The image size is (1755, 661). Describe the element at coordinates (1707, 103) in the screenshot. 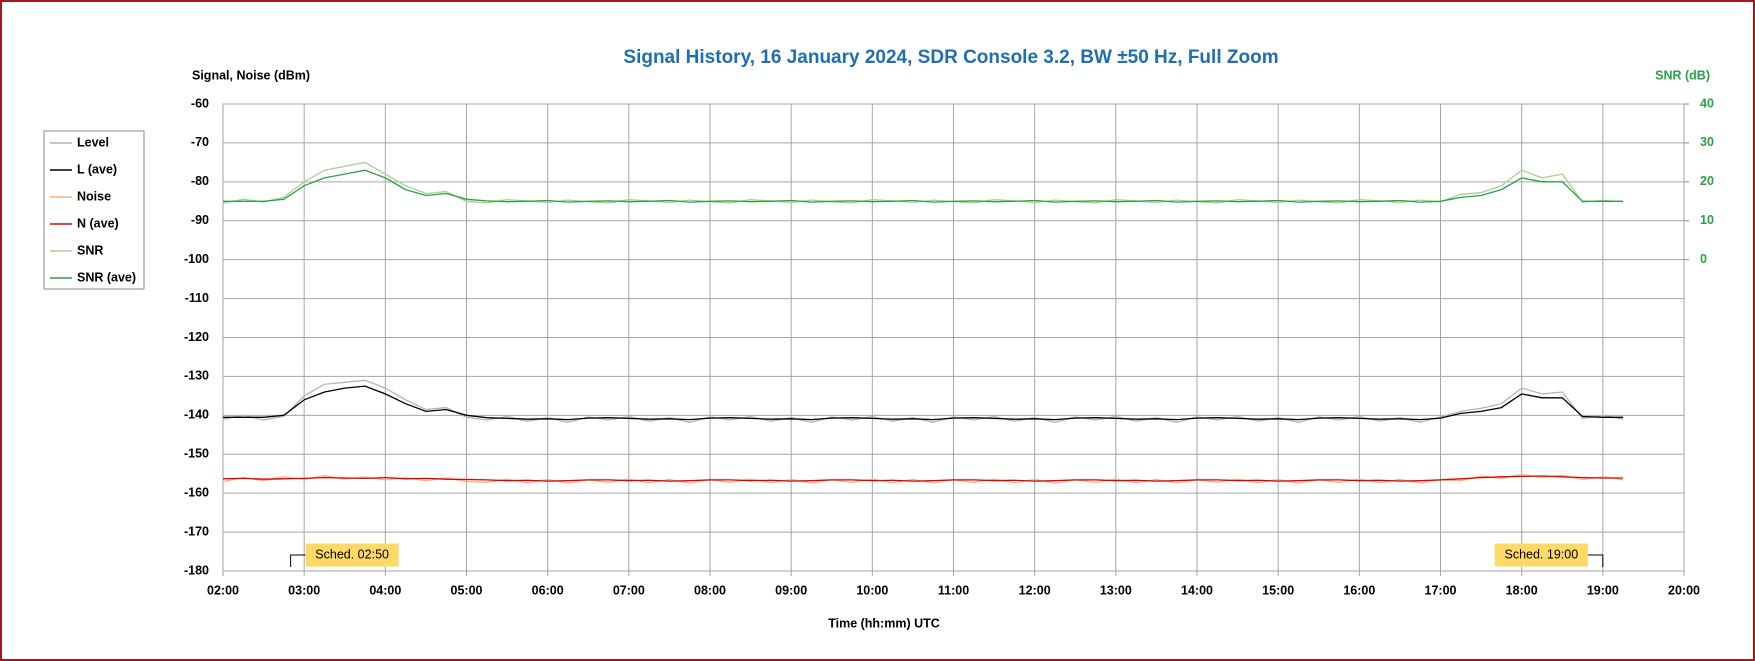

I see `y2-tick-label: 40` at that location.